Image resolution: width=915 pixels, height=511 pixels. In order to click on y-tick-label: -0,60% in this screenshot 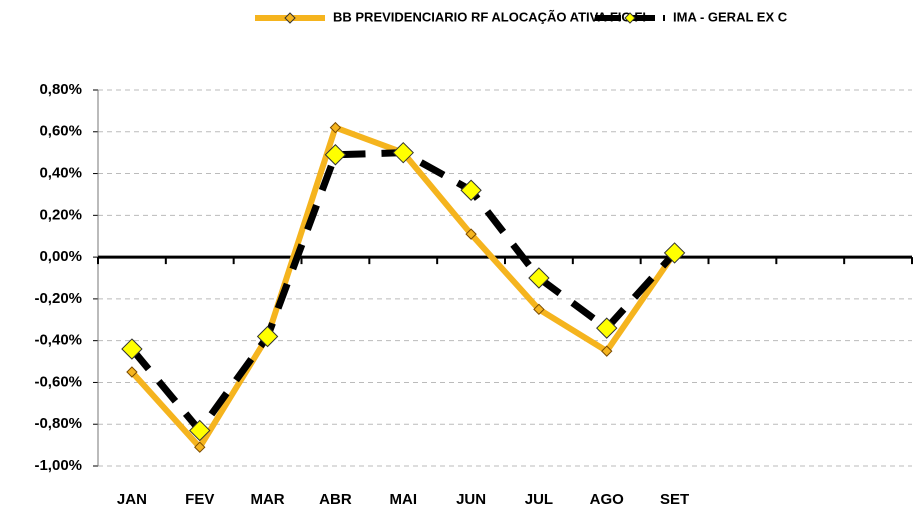, I will do `click(58, 381)`.